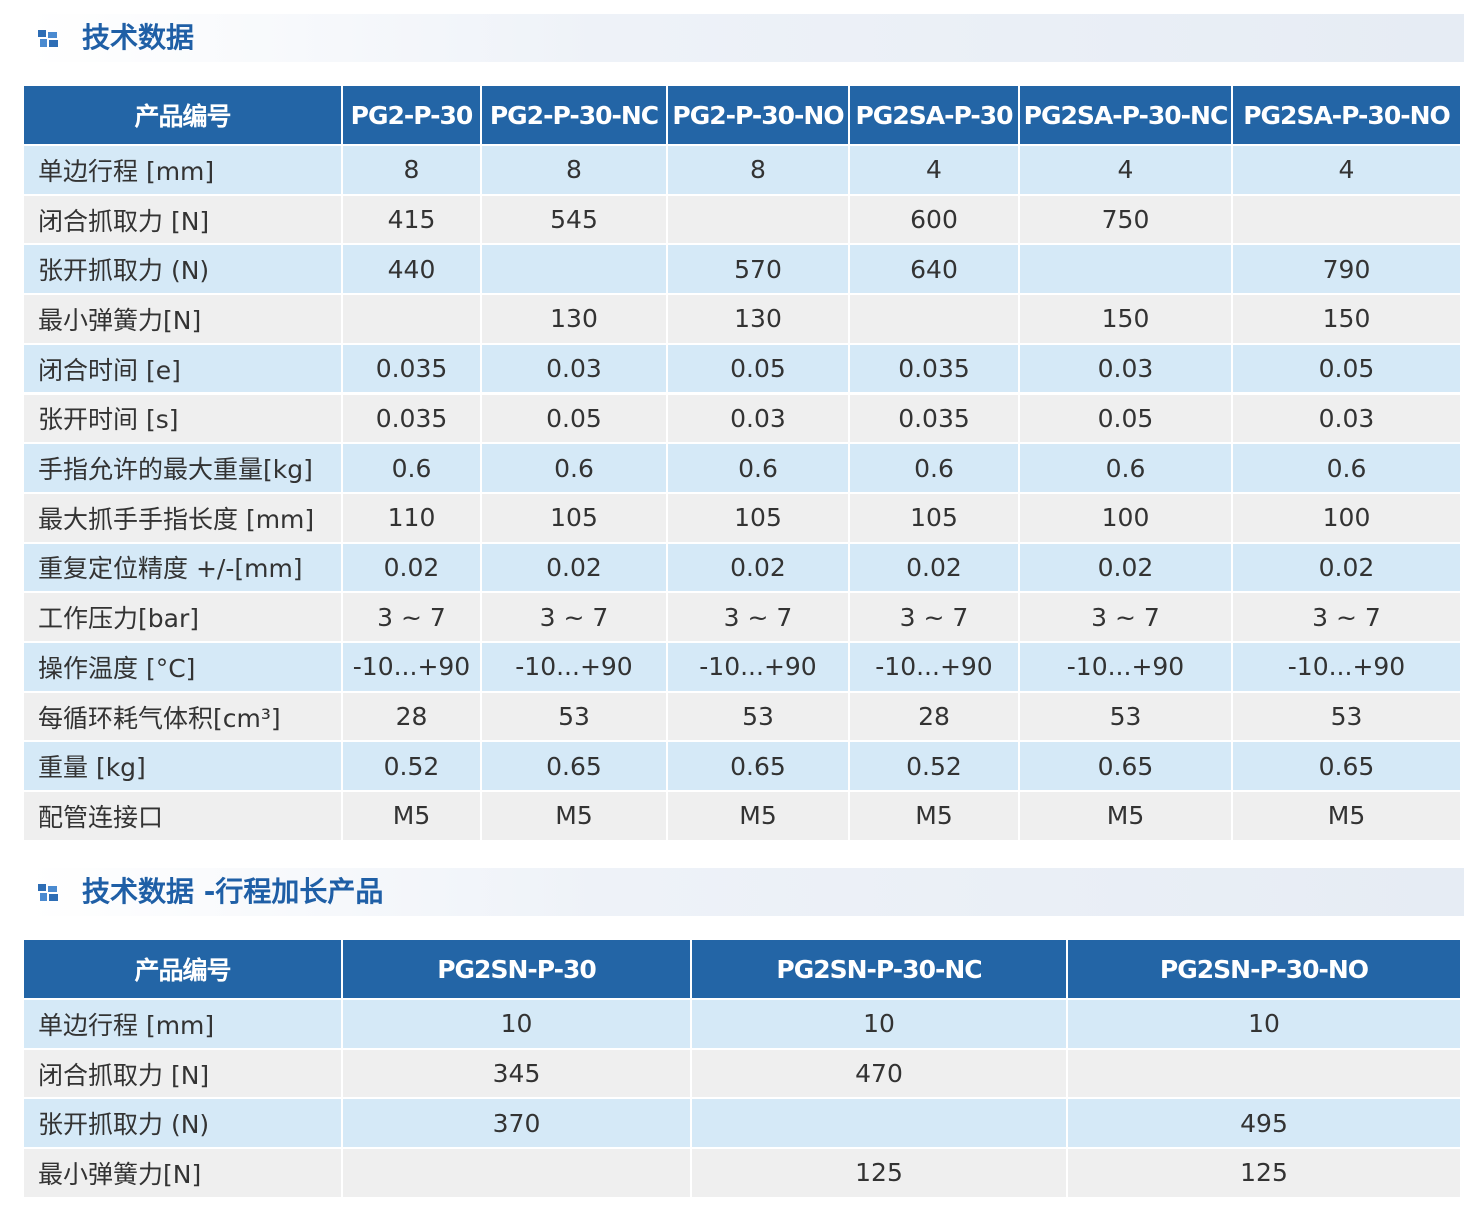 The image size is (1478, 1224). Describe the element at coordinates (182, 766) in the screenshot. I see `row-label: 重量 [kg]` at that location.